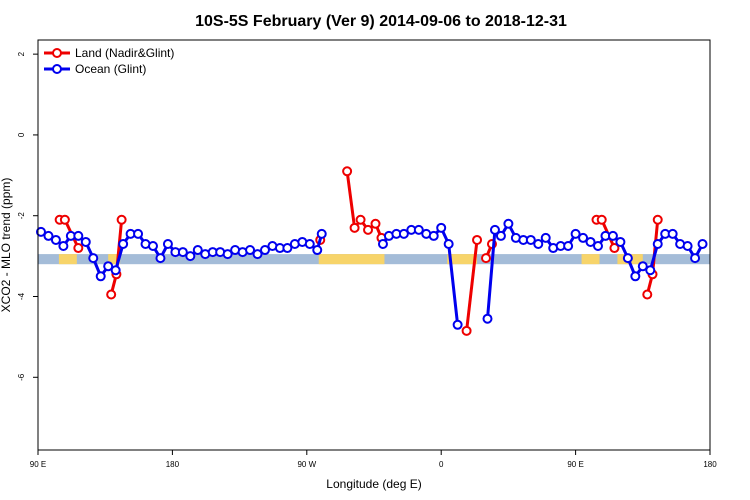  I want to click on y-tick-label: 2, so click(21, 53).